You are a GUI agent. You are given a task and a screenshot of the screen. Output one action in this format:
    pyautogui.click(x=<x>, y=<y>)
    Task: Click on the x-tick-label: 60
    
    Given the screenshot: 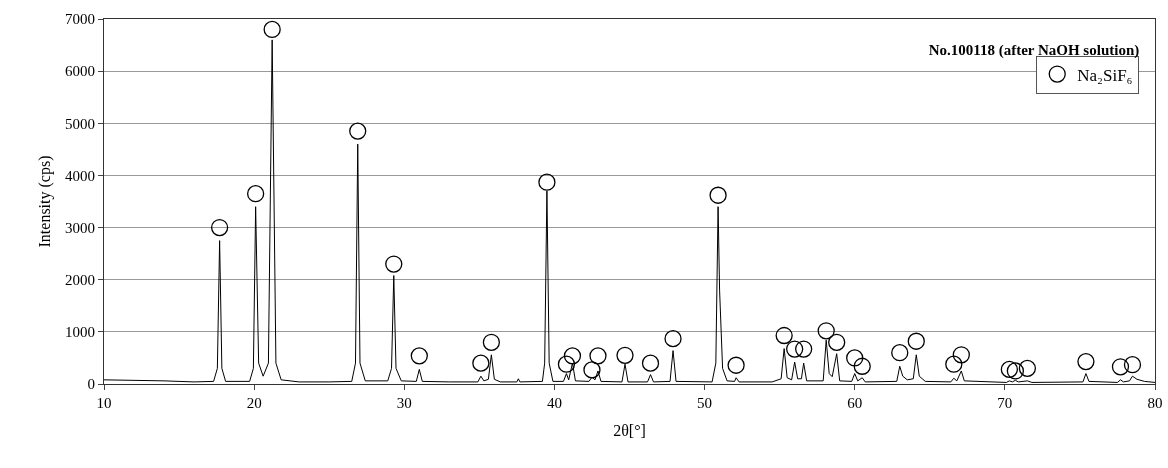 What is the action you would take?
    pyautogui.click(x=855, y=403)
    